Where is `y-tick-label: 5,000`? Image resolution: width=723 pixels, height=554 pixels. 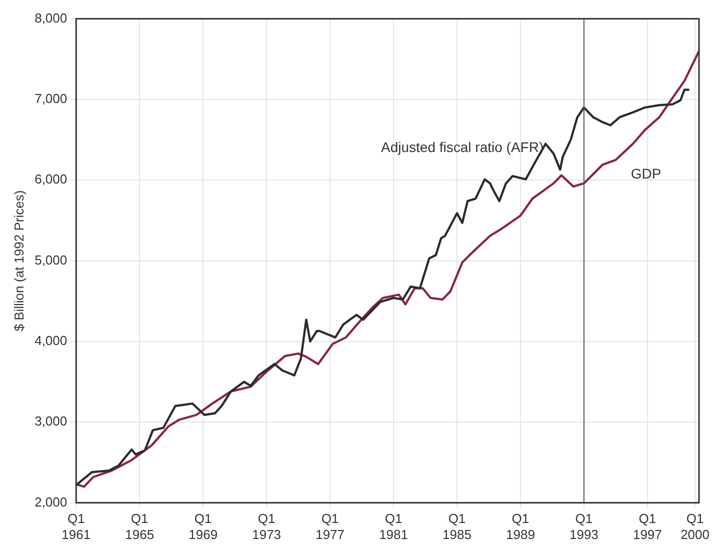
y-tick-label: 5,000 is located at coordinates (51, 260).